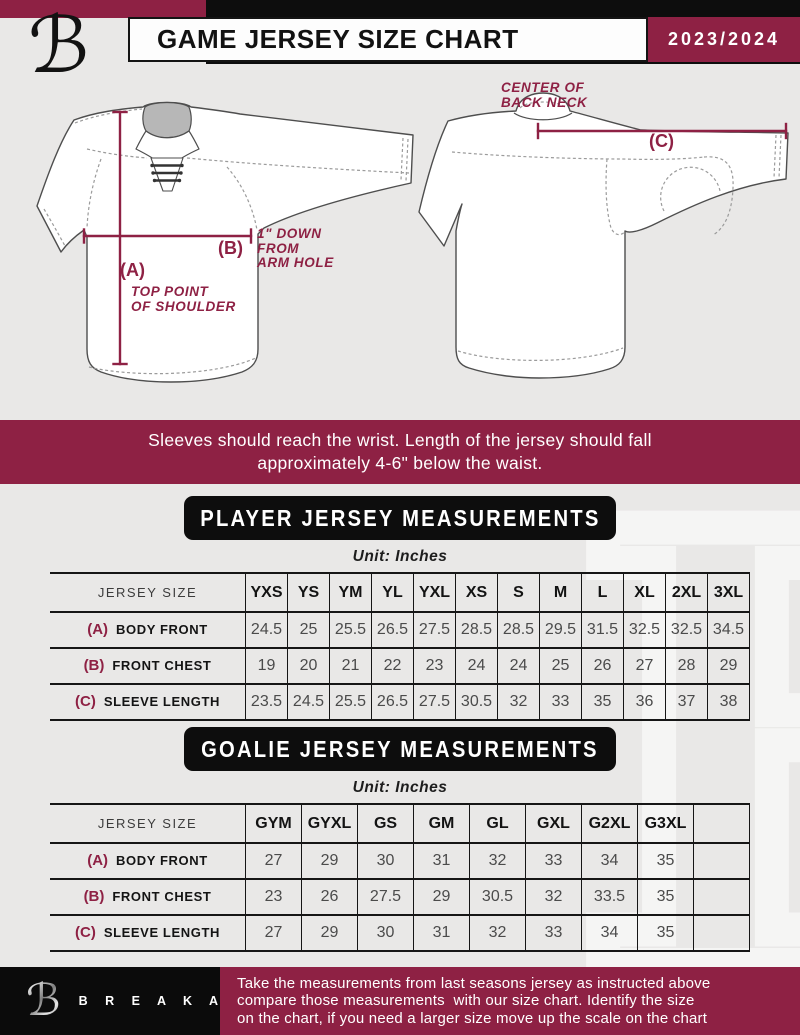 The image size is (800, 1035). What do you see at coordinates (161, 701) in the screenshot?
I see `row-name: SLEEVE LENGTH` at bounding box center [161, 701].